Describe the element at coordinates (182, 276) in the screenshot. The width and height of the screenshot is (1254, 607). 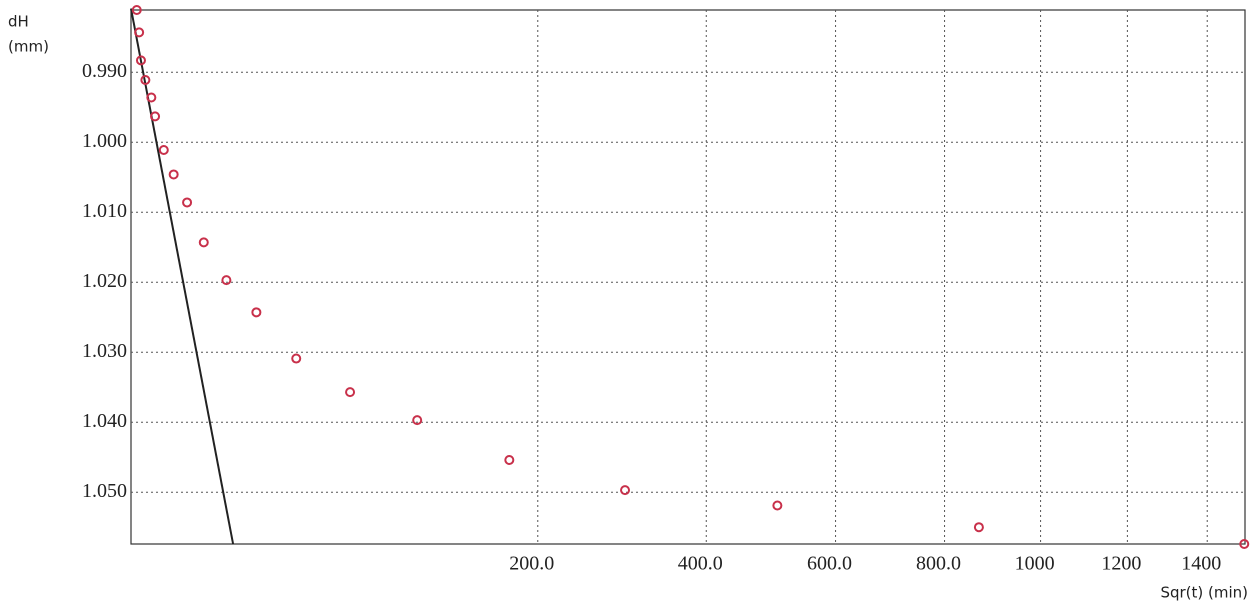
I see `fit-line` at that location.